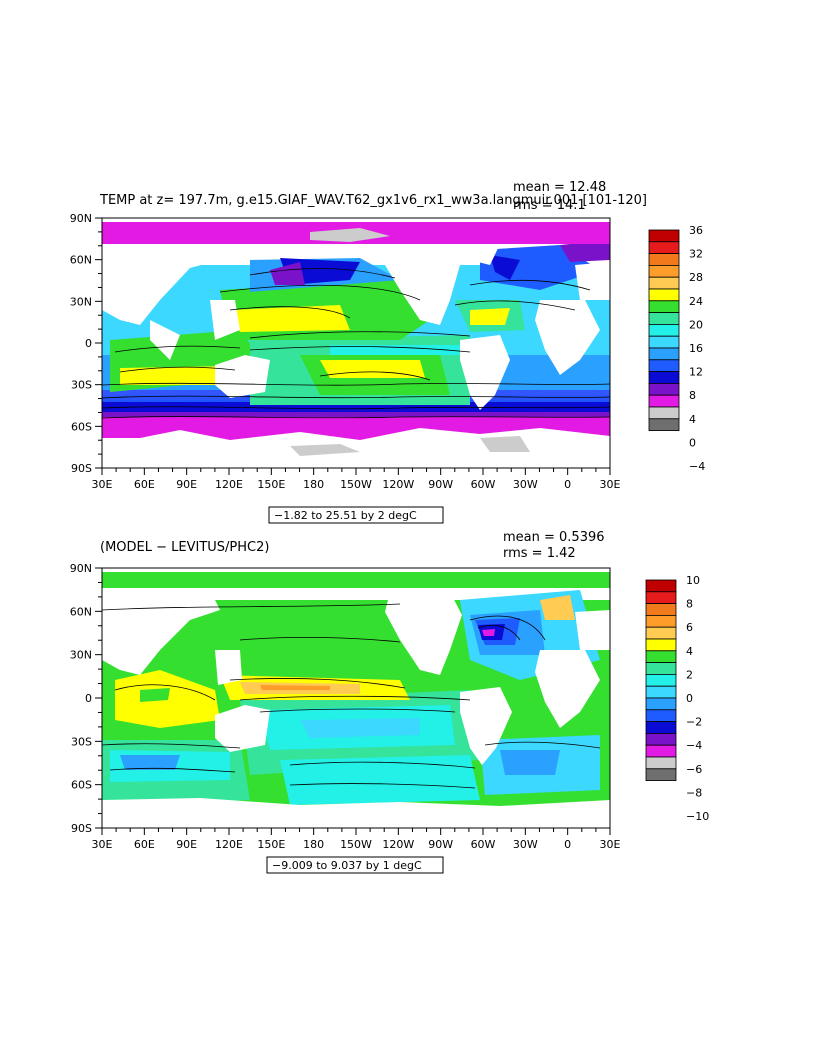  What do you see at coordinates (694, 792) in the screenshot?
I see `bottom-colorbar-label: −8` at bounding box center [694, 792].